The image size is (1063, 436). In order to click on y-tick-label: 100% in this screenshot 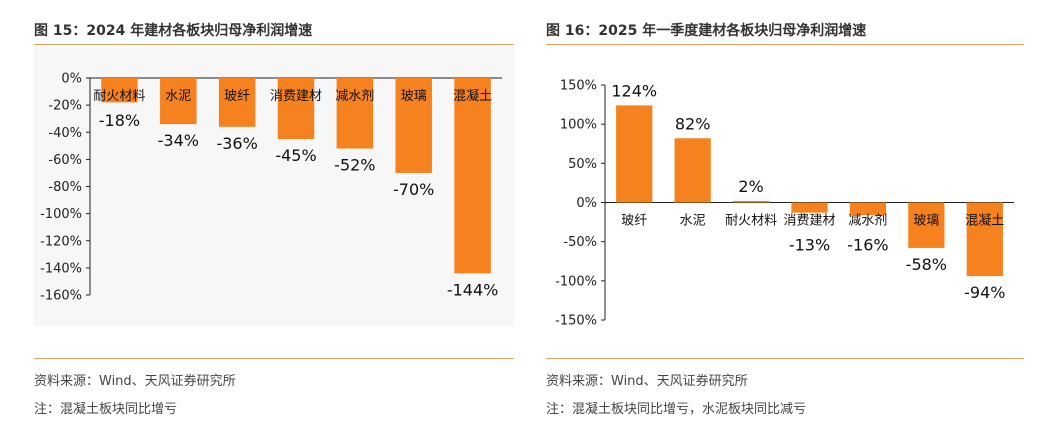, I will do `click(578, 125)`.